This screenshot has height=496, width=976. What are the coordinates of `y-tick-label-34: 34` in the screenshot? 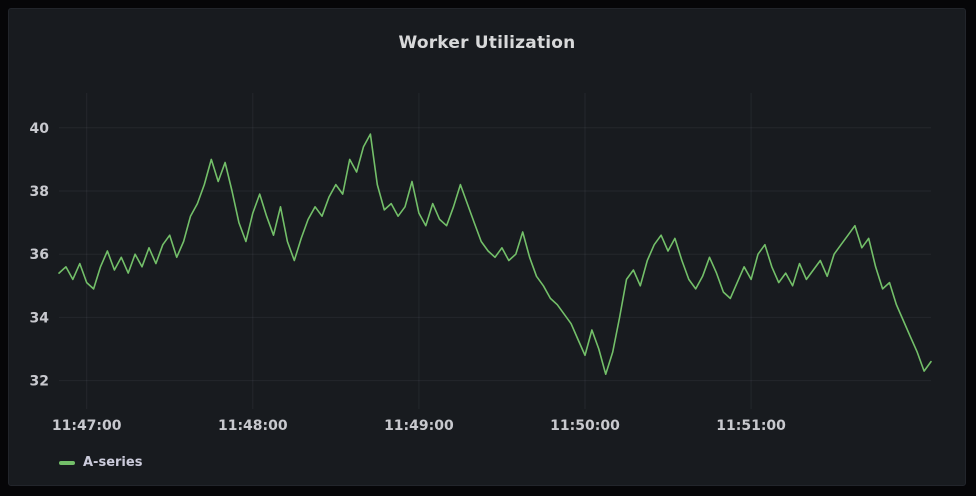 It's located at (40, 318).